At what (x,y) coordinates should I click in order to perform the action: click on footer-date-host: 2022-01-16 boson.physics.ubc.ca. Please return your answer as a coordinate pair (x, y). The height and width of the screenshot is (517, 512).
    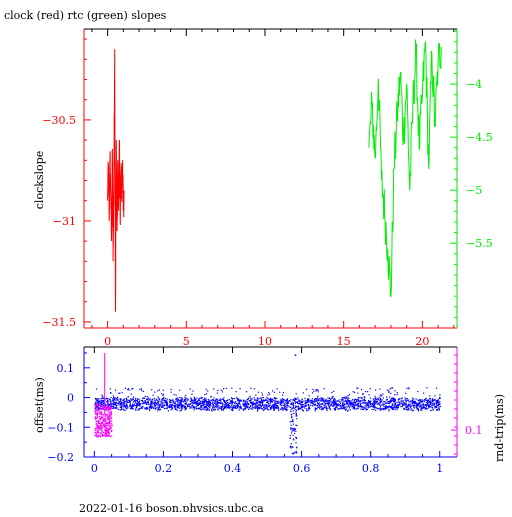
    Looking at the image, I should click on (171, 507).